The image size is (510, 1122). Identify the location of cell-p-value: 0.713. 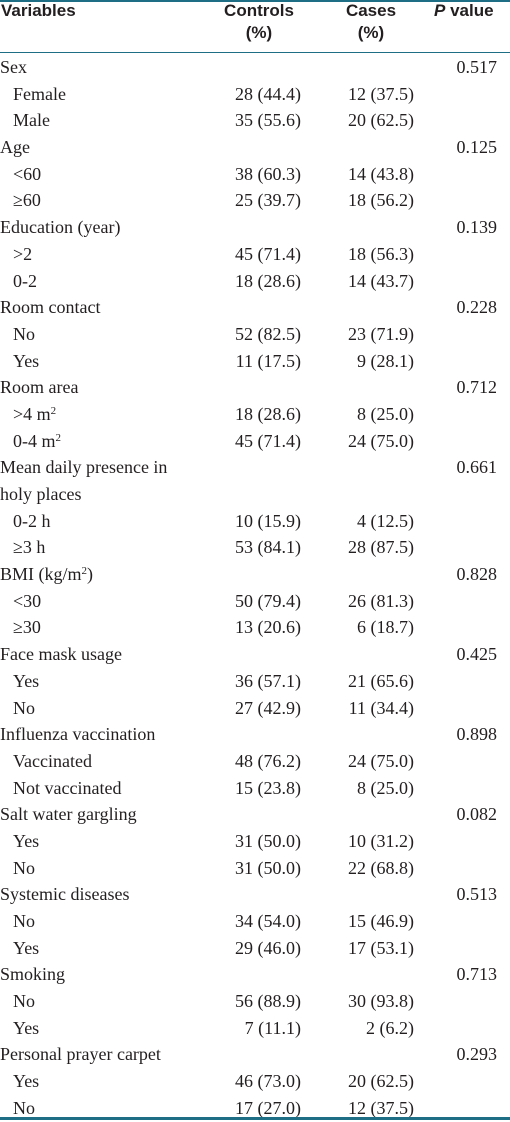
(477, 974).